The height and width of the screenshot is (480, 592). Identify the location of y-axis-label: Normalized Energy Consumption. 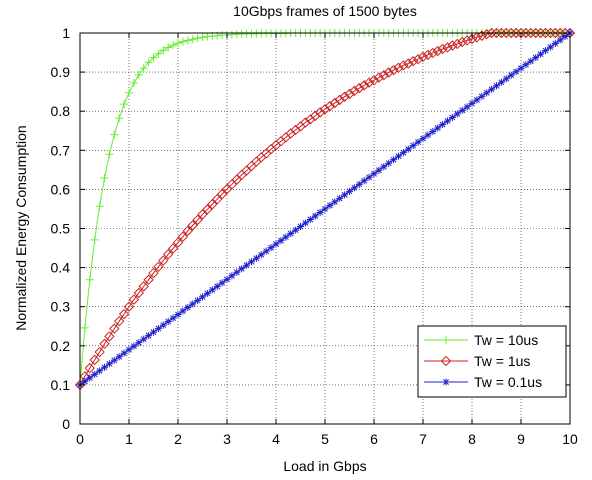
(21, 227).